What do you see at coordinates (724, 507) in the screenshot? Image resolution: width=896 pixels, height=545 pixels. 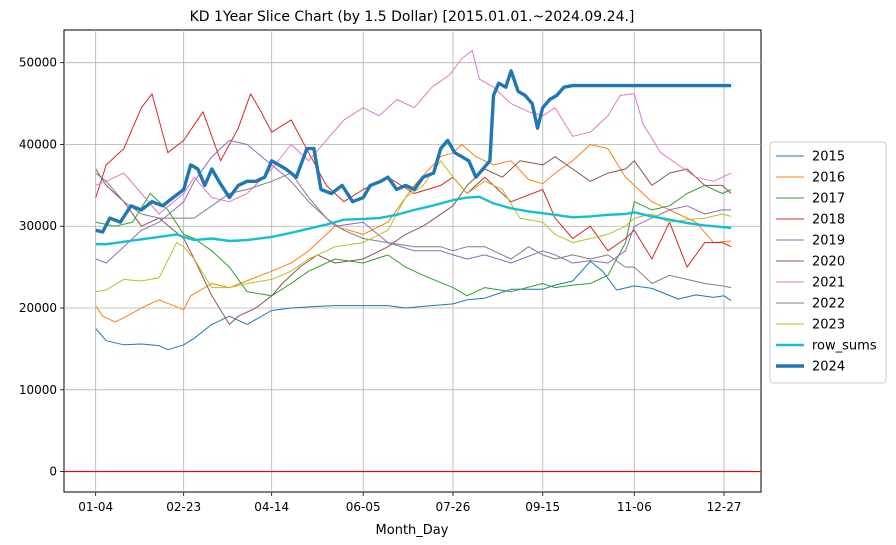 I see `x-tick-label: 12-27` at bounding box center [724, 507].